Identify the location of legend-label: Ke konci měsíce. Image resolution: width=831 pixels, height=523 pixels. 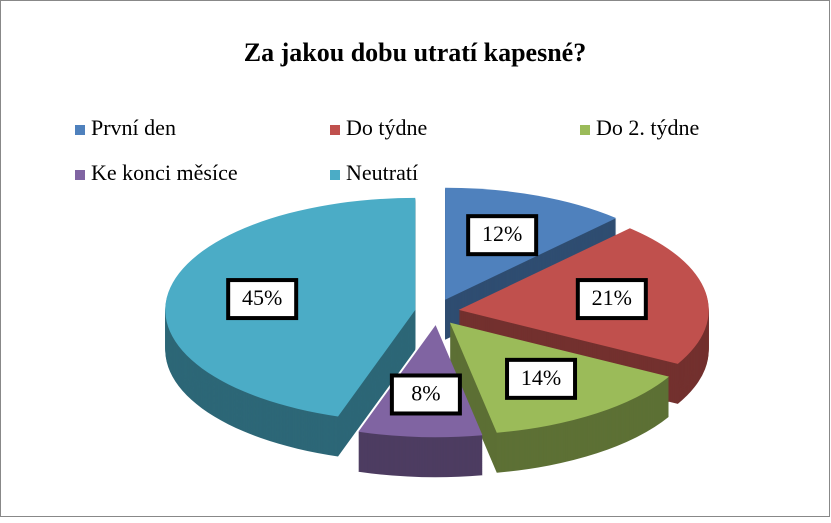
(164, 172).